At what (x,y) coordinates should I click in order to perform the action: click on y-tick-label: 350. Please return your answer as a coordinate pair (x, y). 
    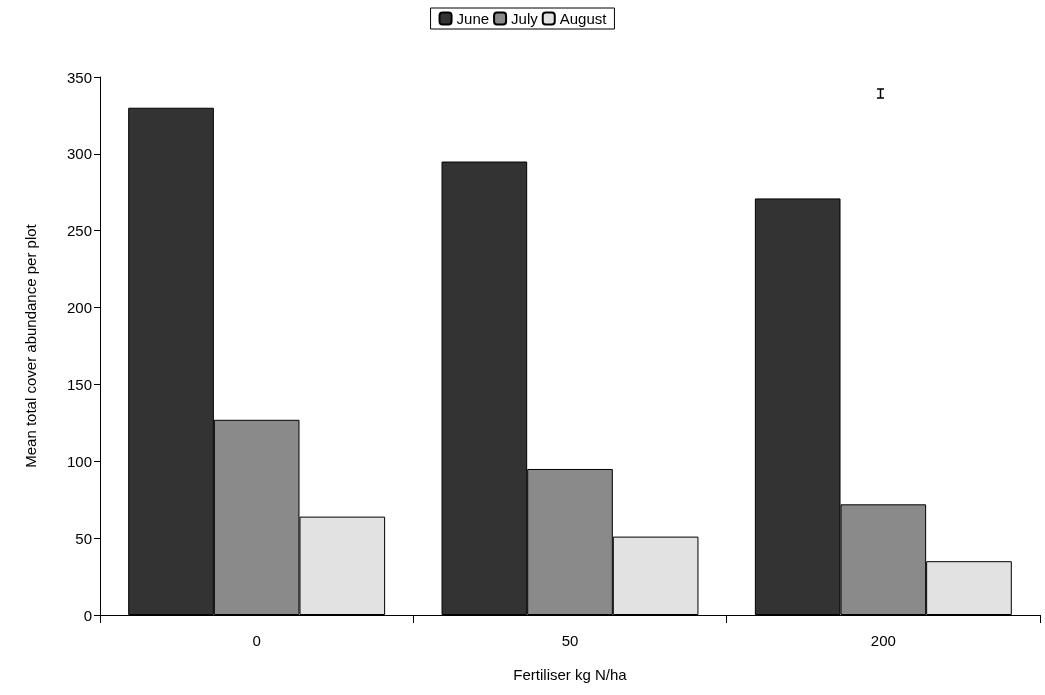
    Looking at the image, I should click on (79, 77).